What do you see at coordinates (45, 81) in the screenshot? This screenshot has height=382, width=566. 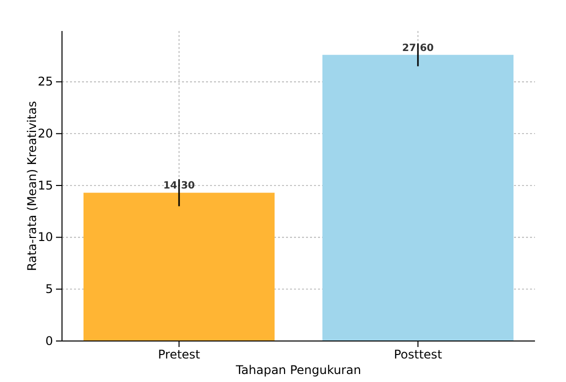 I see `y-tick-label: 25` at bounding box center [45, 81].